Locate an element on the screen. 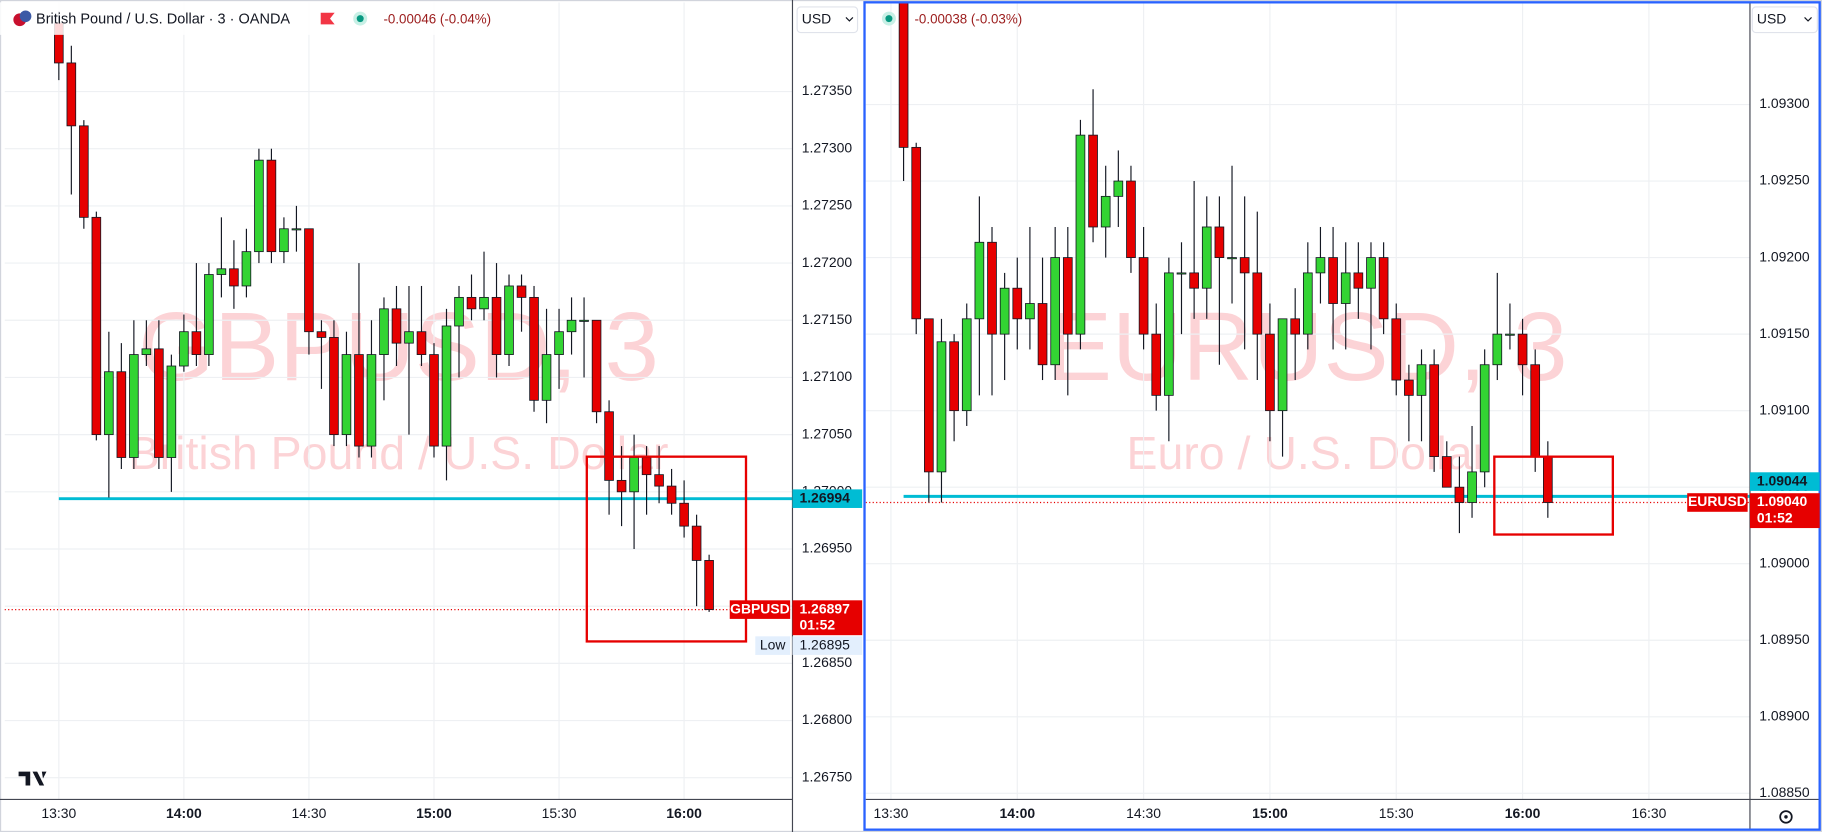  flag-marker is located at coordinates (327, 18).